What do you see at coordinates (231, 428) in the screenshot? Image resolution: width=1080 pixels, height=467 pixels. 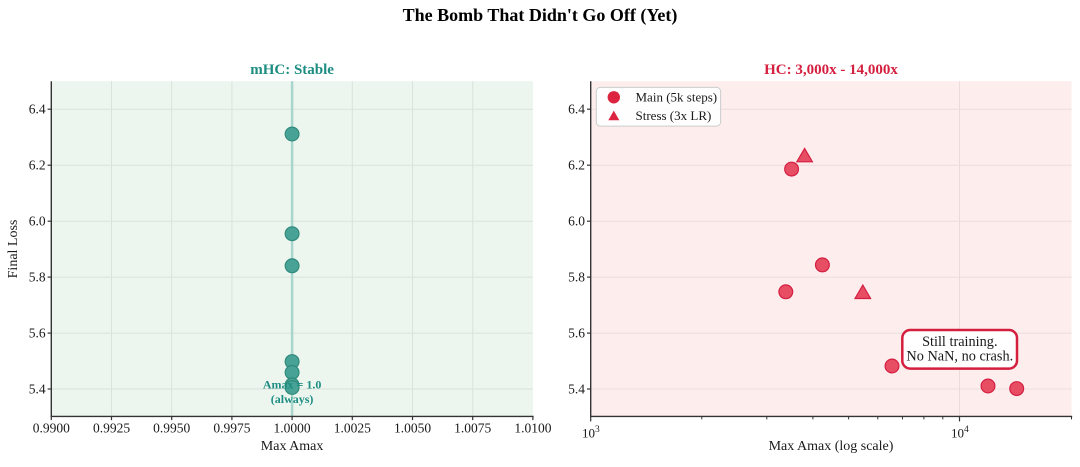 I see `svg-text: 0.9975` at bounding box center [231, 428].